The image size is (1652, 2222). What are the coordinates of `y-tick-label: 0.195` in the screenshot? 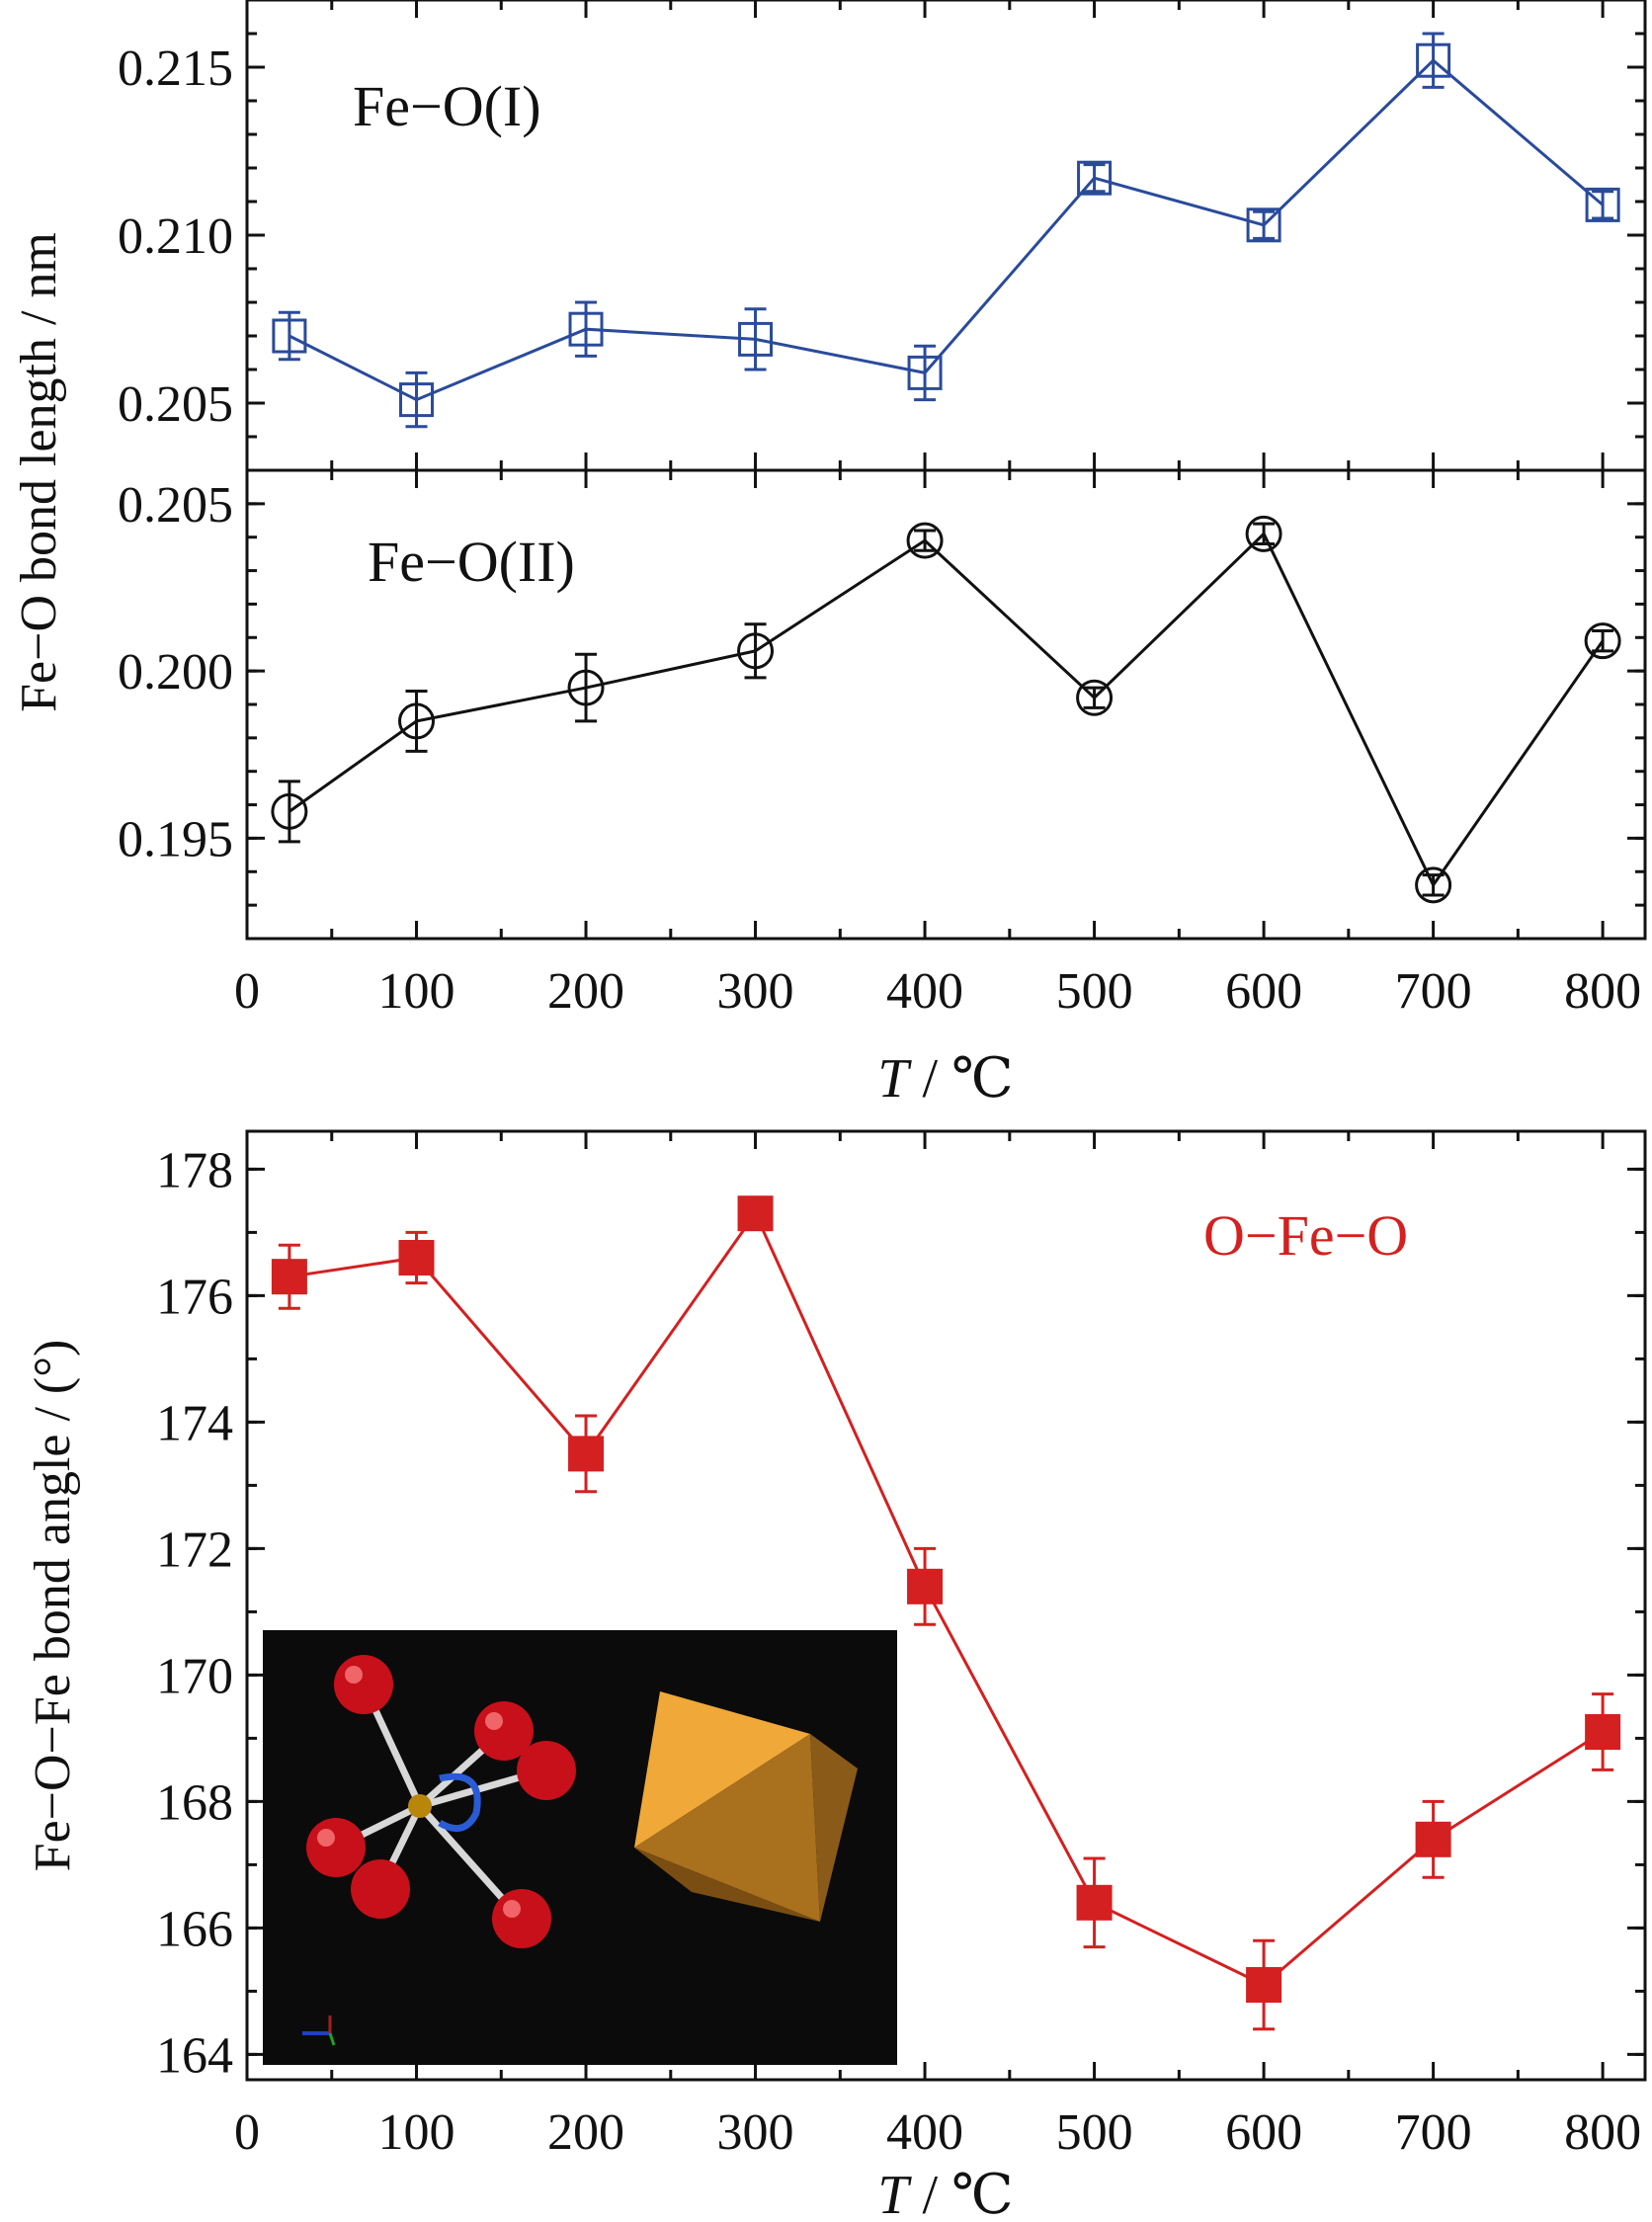 It's located at (175, 839).